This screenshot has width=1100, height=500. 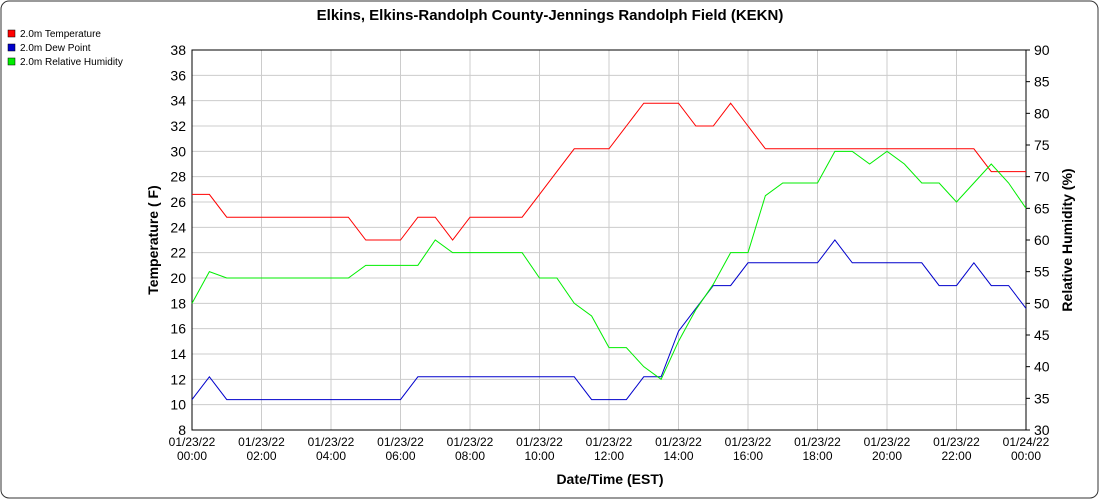 What do you see at coordinates (1042, 398) in the screenshot?
I see `y2-tick-label: 35` at bounding box center [1042, 398].